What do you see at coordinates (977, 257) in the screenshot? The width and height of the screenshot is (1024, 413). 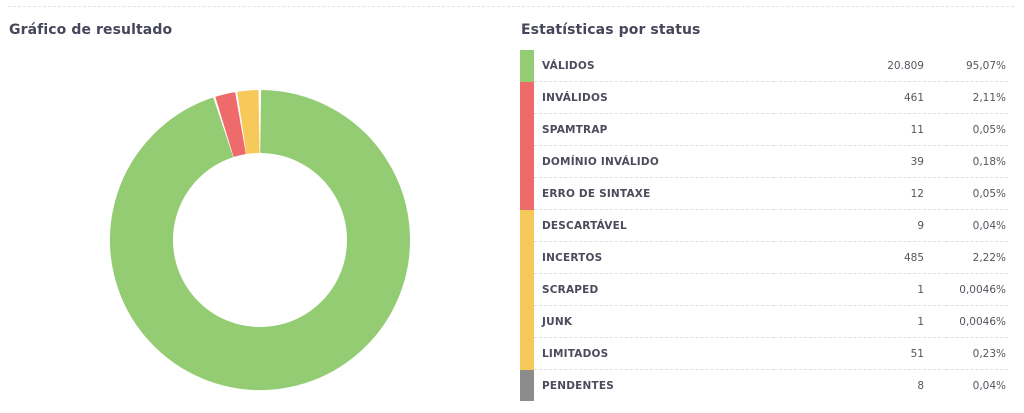 I see `status-percentage: 2,22%` at bounding box center [977, 257].